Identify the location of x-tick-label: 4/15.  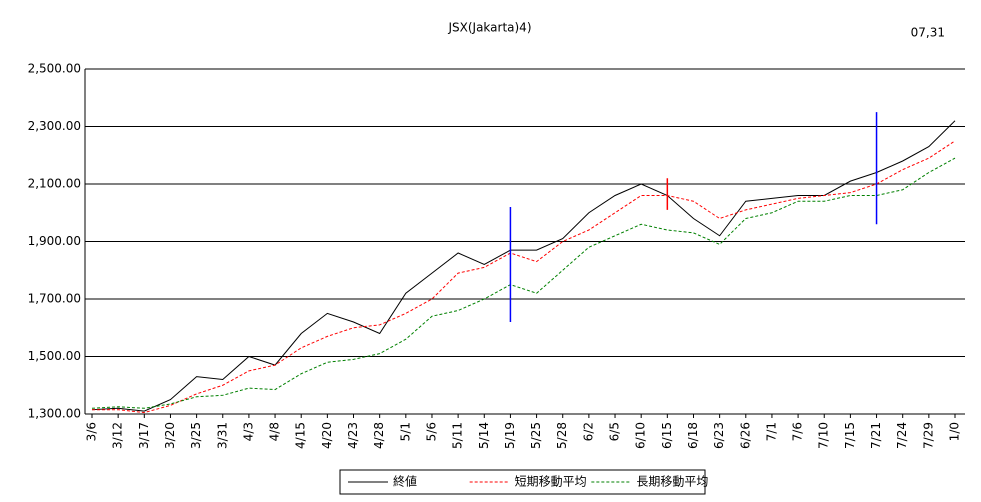
(301, 435).